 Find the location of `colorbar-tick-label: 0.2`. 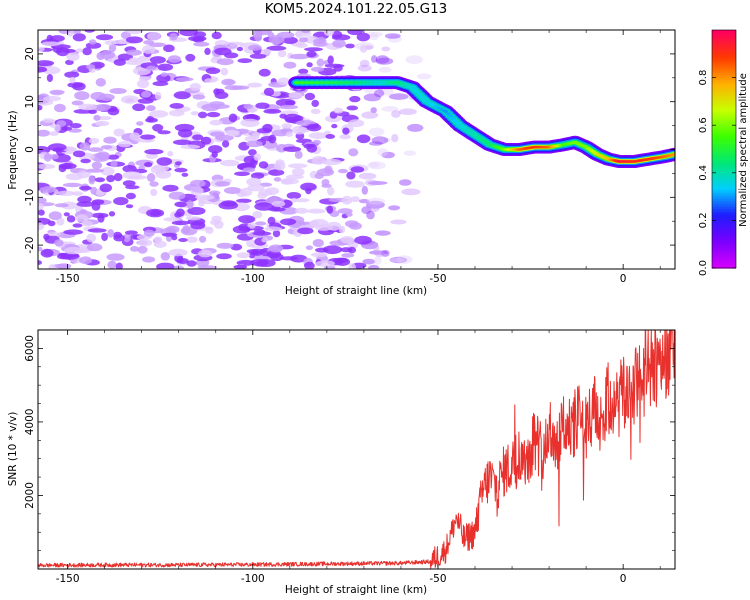

colorbar-tick-label: 0.2 is located at coordinates (703, 220).